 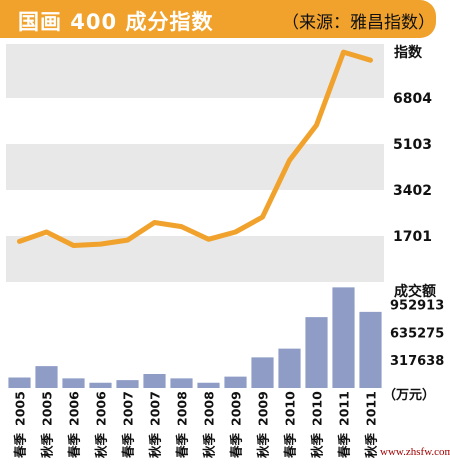 What do you see at coordinates (409, 395) in the screenshot?
I see `bar-y-axis-unit: （万元）` at bounding box center [409, 395].